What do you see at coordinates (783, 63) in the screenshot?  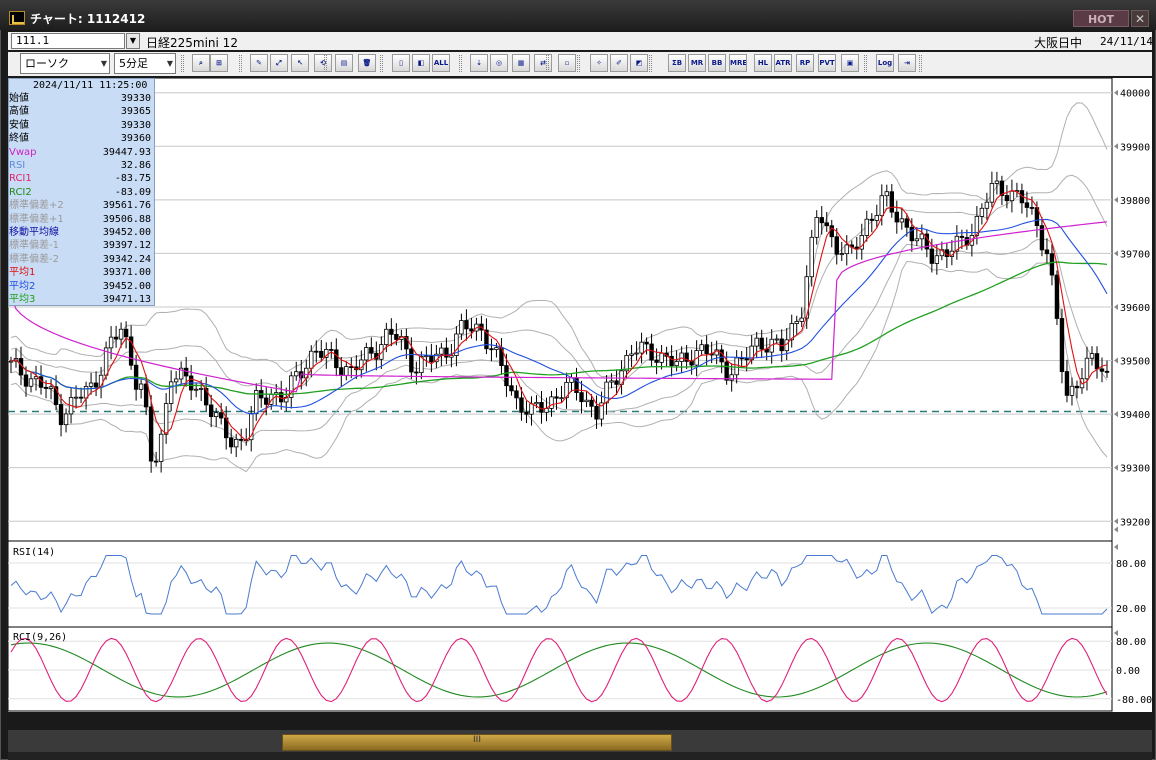 I see `atr-icon: ATR` at bounding box center [783, 63].